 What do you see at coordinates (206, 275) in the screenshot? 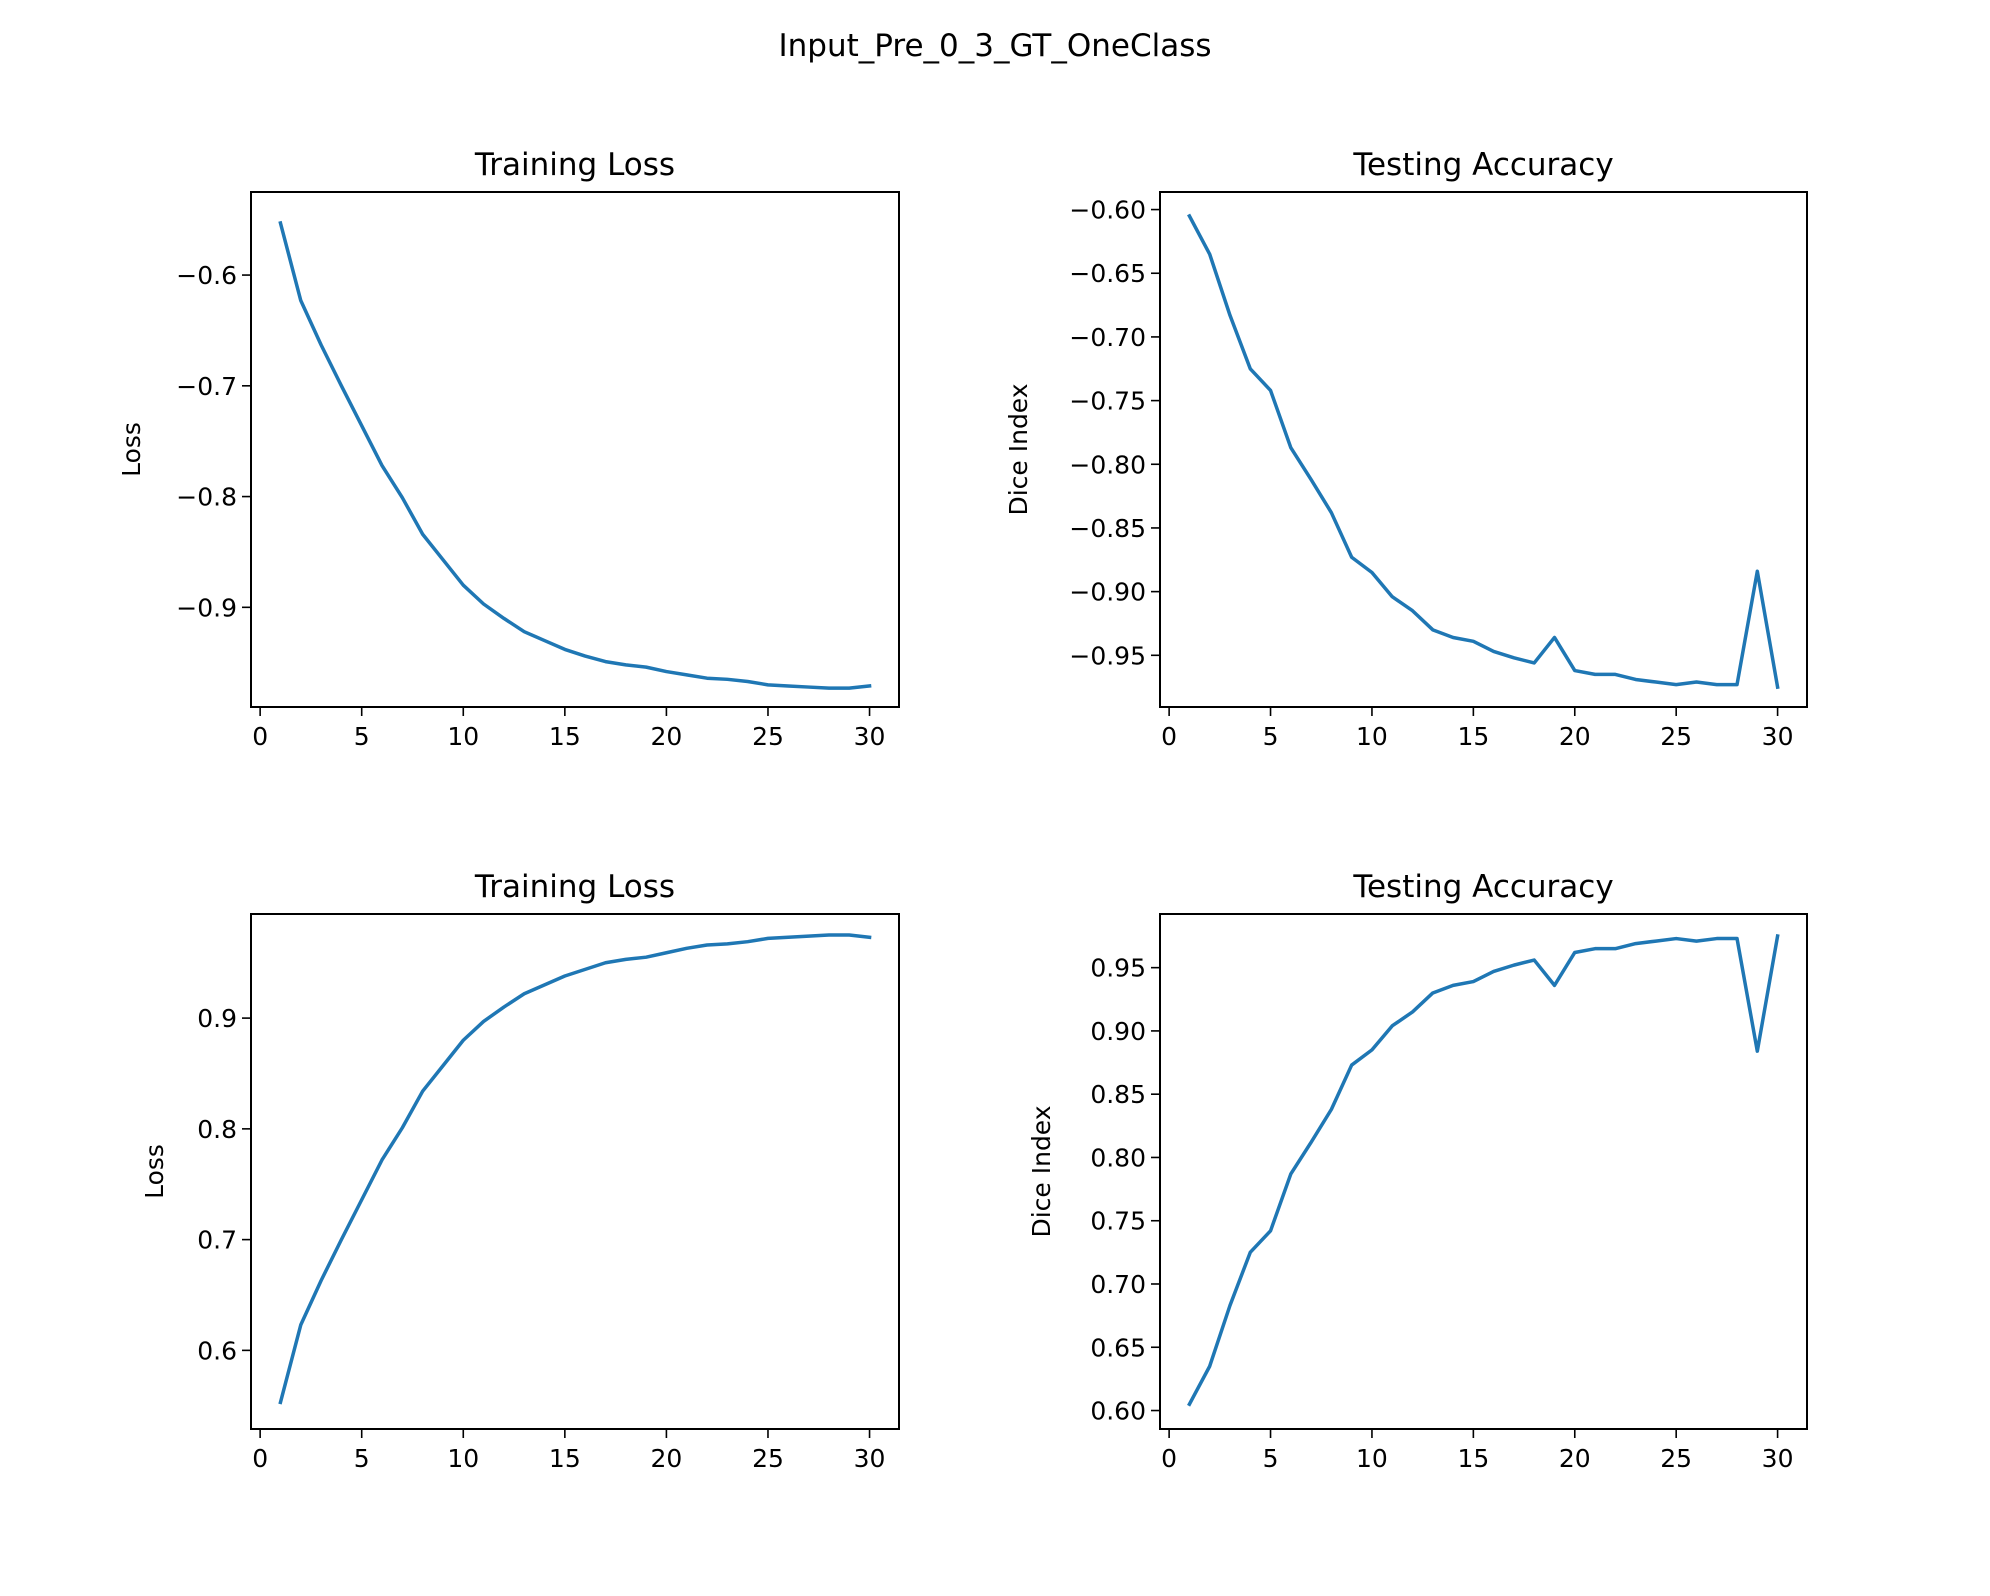
I see `y-tick-label: −0.6` at bounding box center [206, 275].